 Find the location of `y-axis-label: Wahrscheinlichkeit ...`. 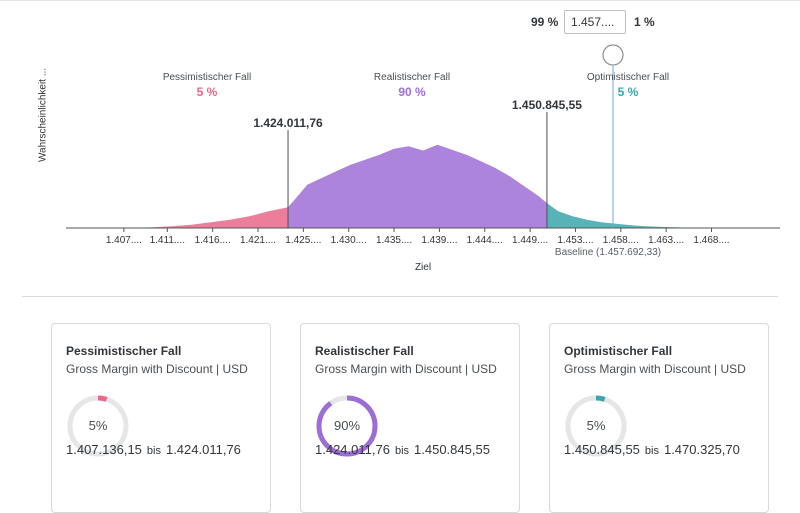

y-axis-label: Wahrscheinlichkeit ... is located at coordinates (43, 115).